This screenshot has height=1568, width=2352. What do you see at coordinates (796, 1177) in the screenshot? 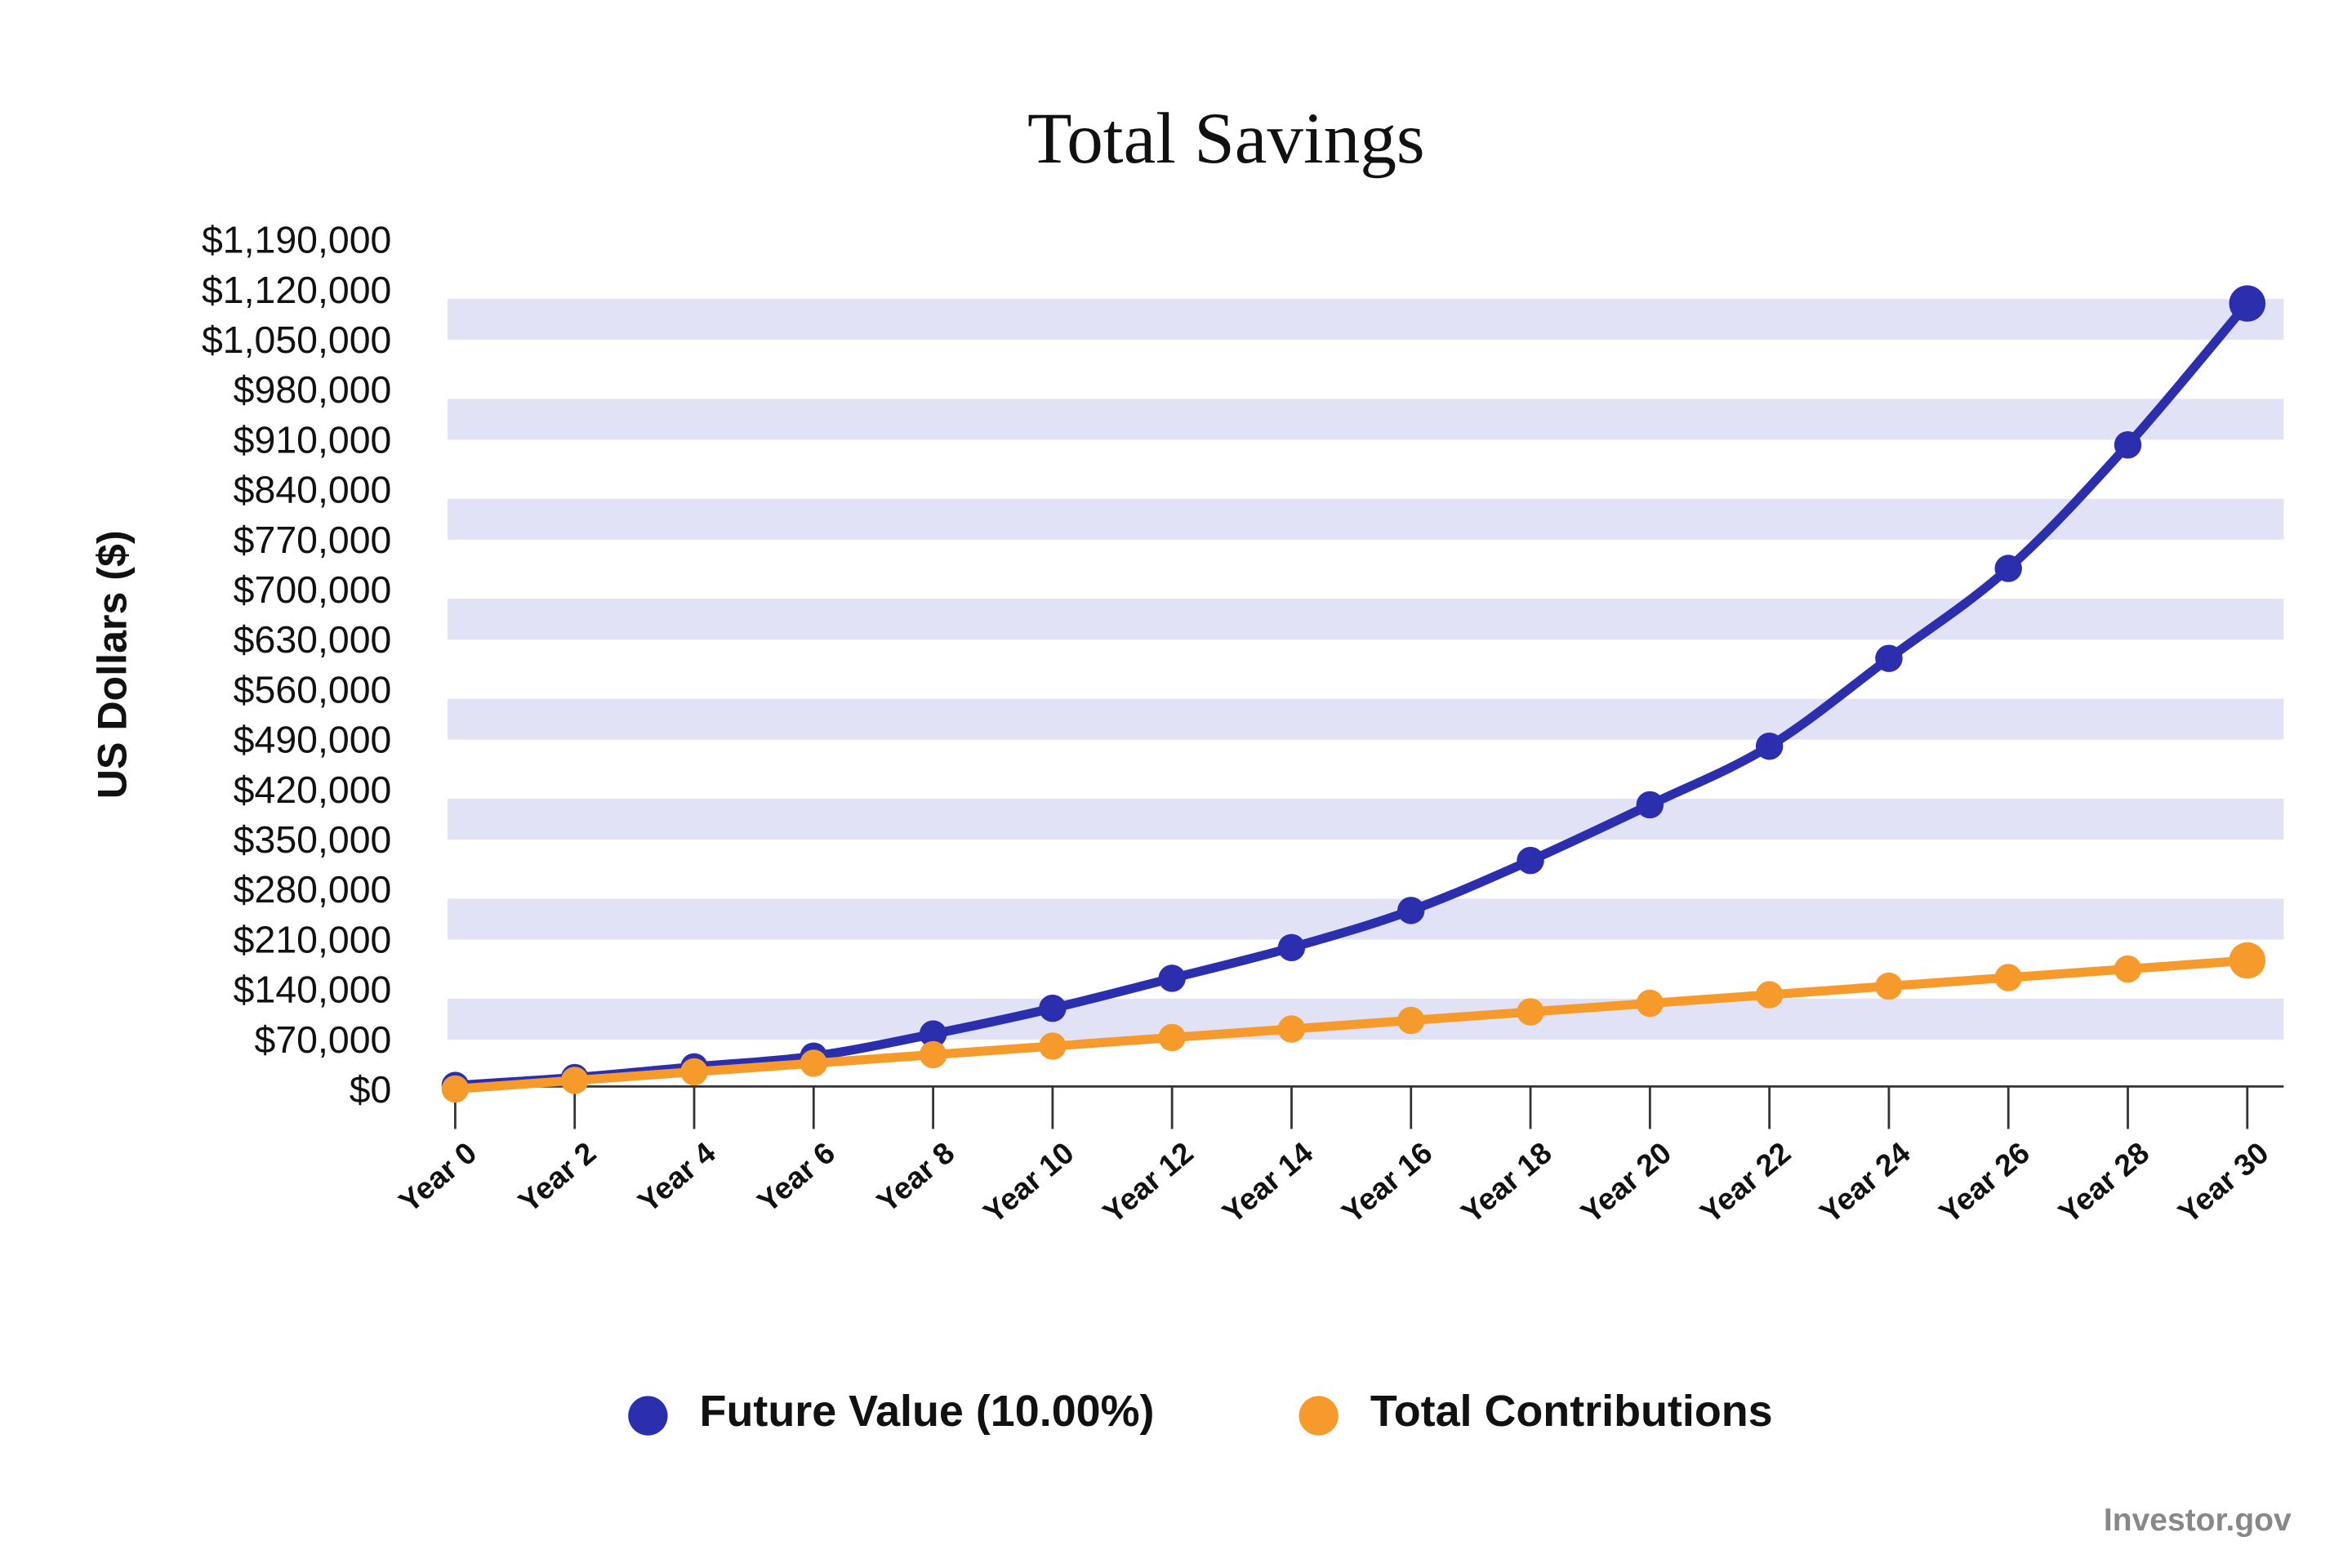
I see `x-tick-label: Year 6` at bounding box center [796, 1177].